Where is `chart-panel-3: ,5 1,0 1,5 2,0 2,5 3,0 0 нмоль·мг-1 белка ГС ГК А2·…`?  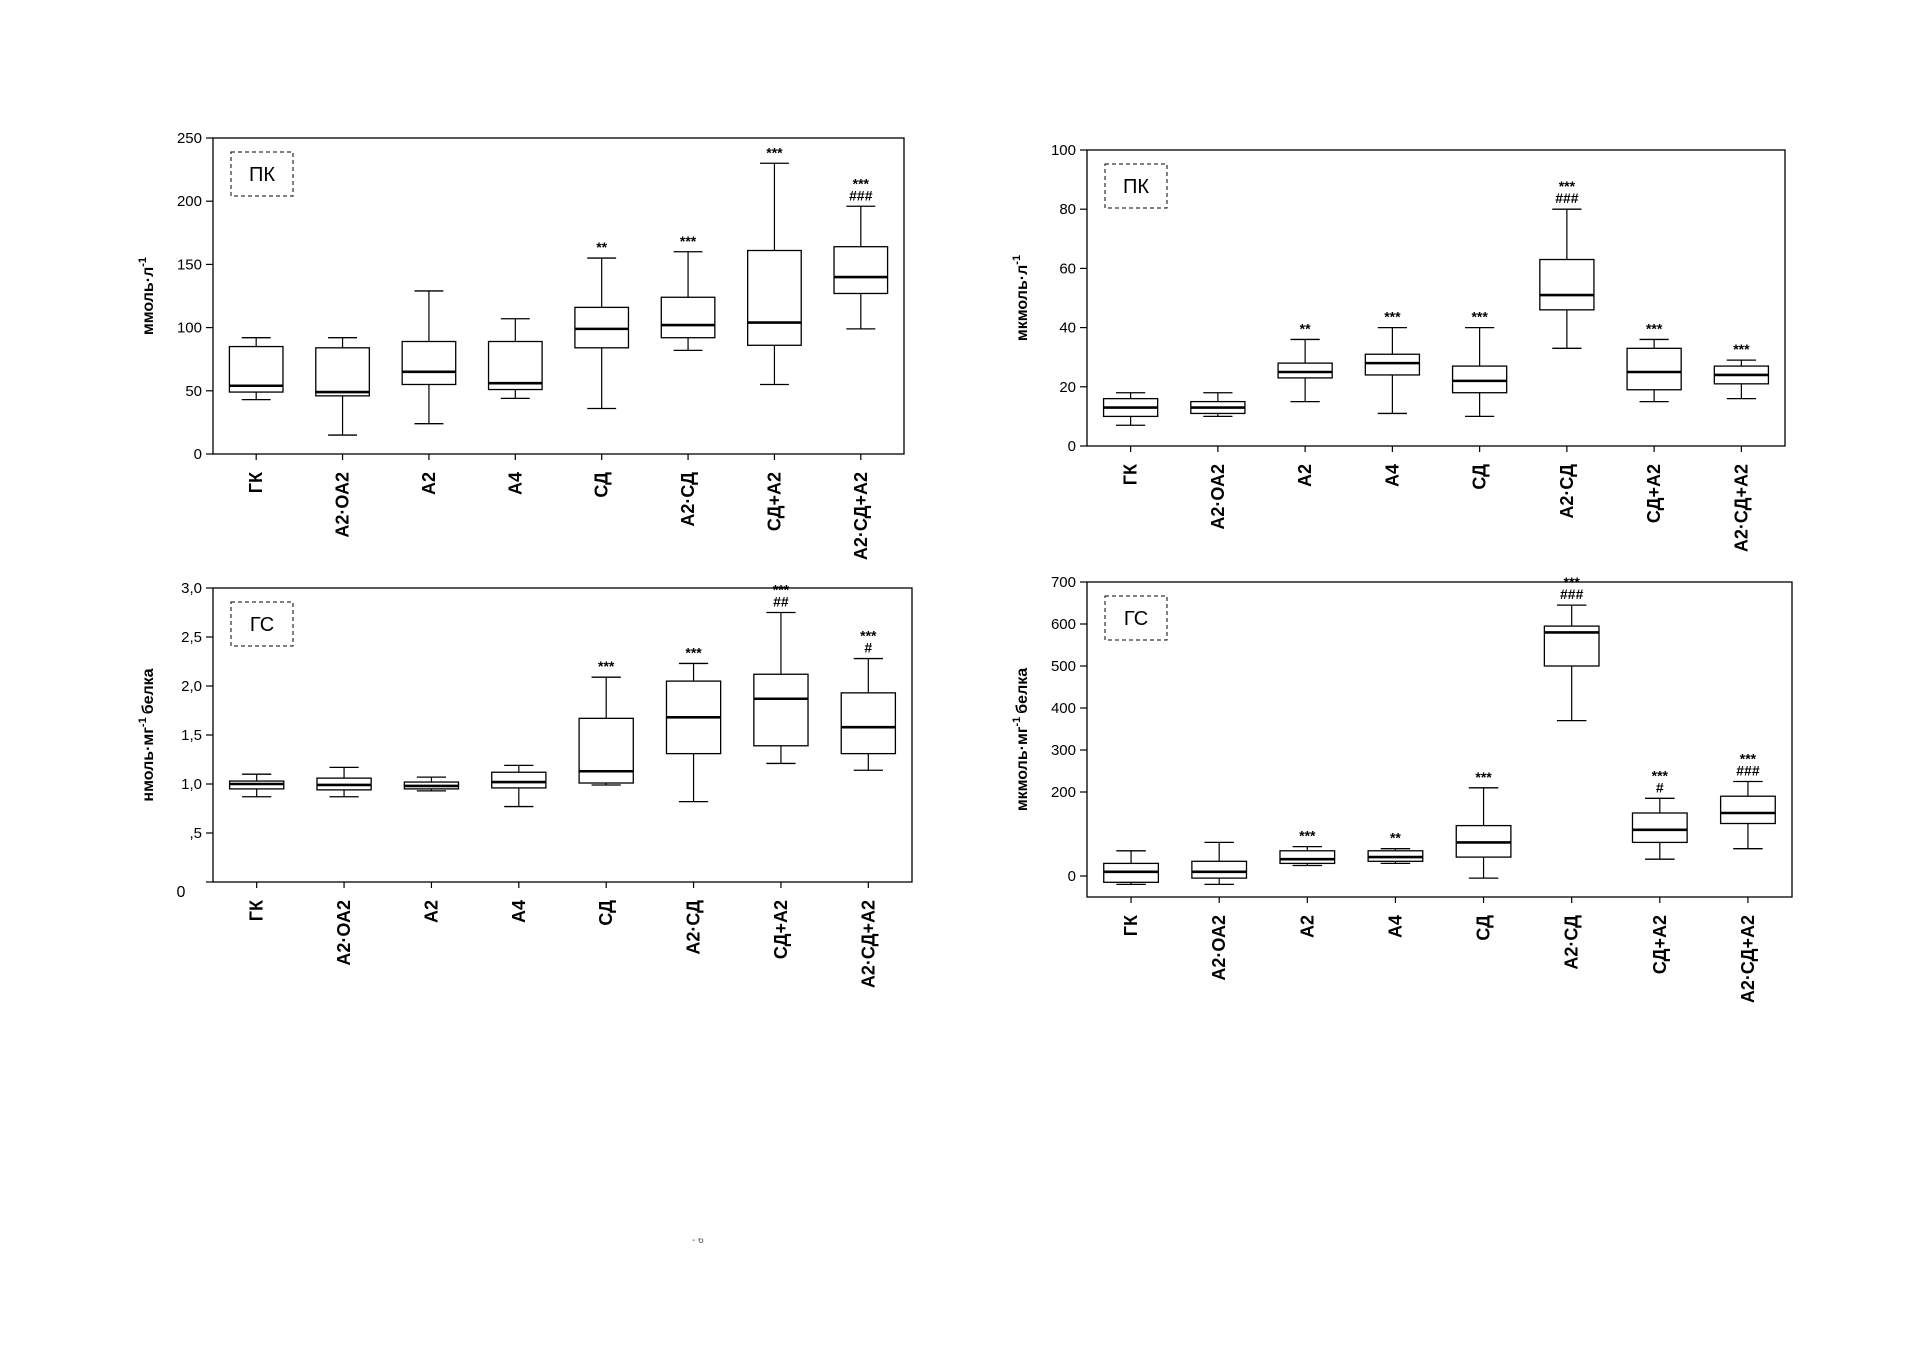 chart-panel-3: ,5 1,0 1,5 2,0 2,5 3,0 0 нмоль·мг-1 белка ГС ГК А2·… is located at coordinates (525, 784).